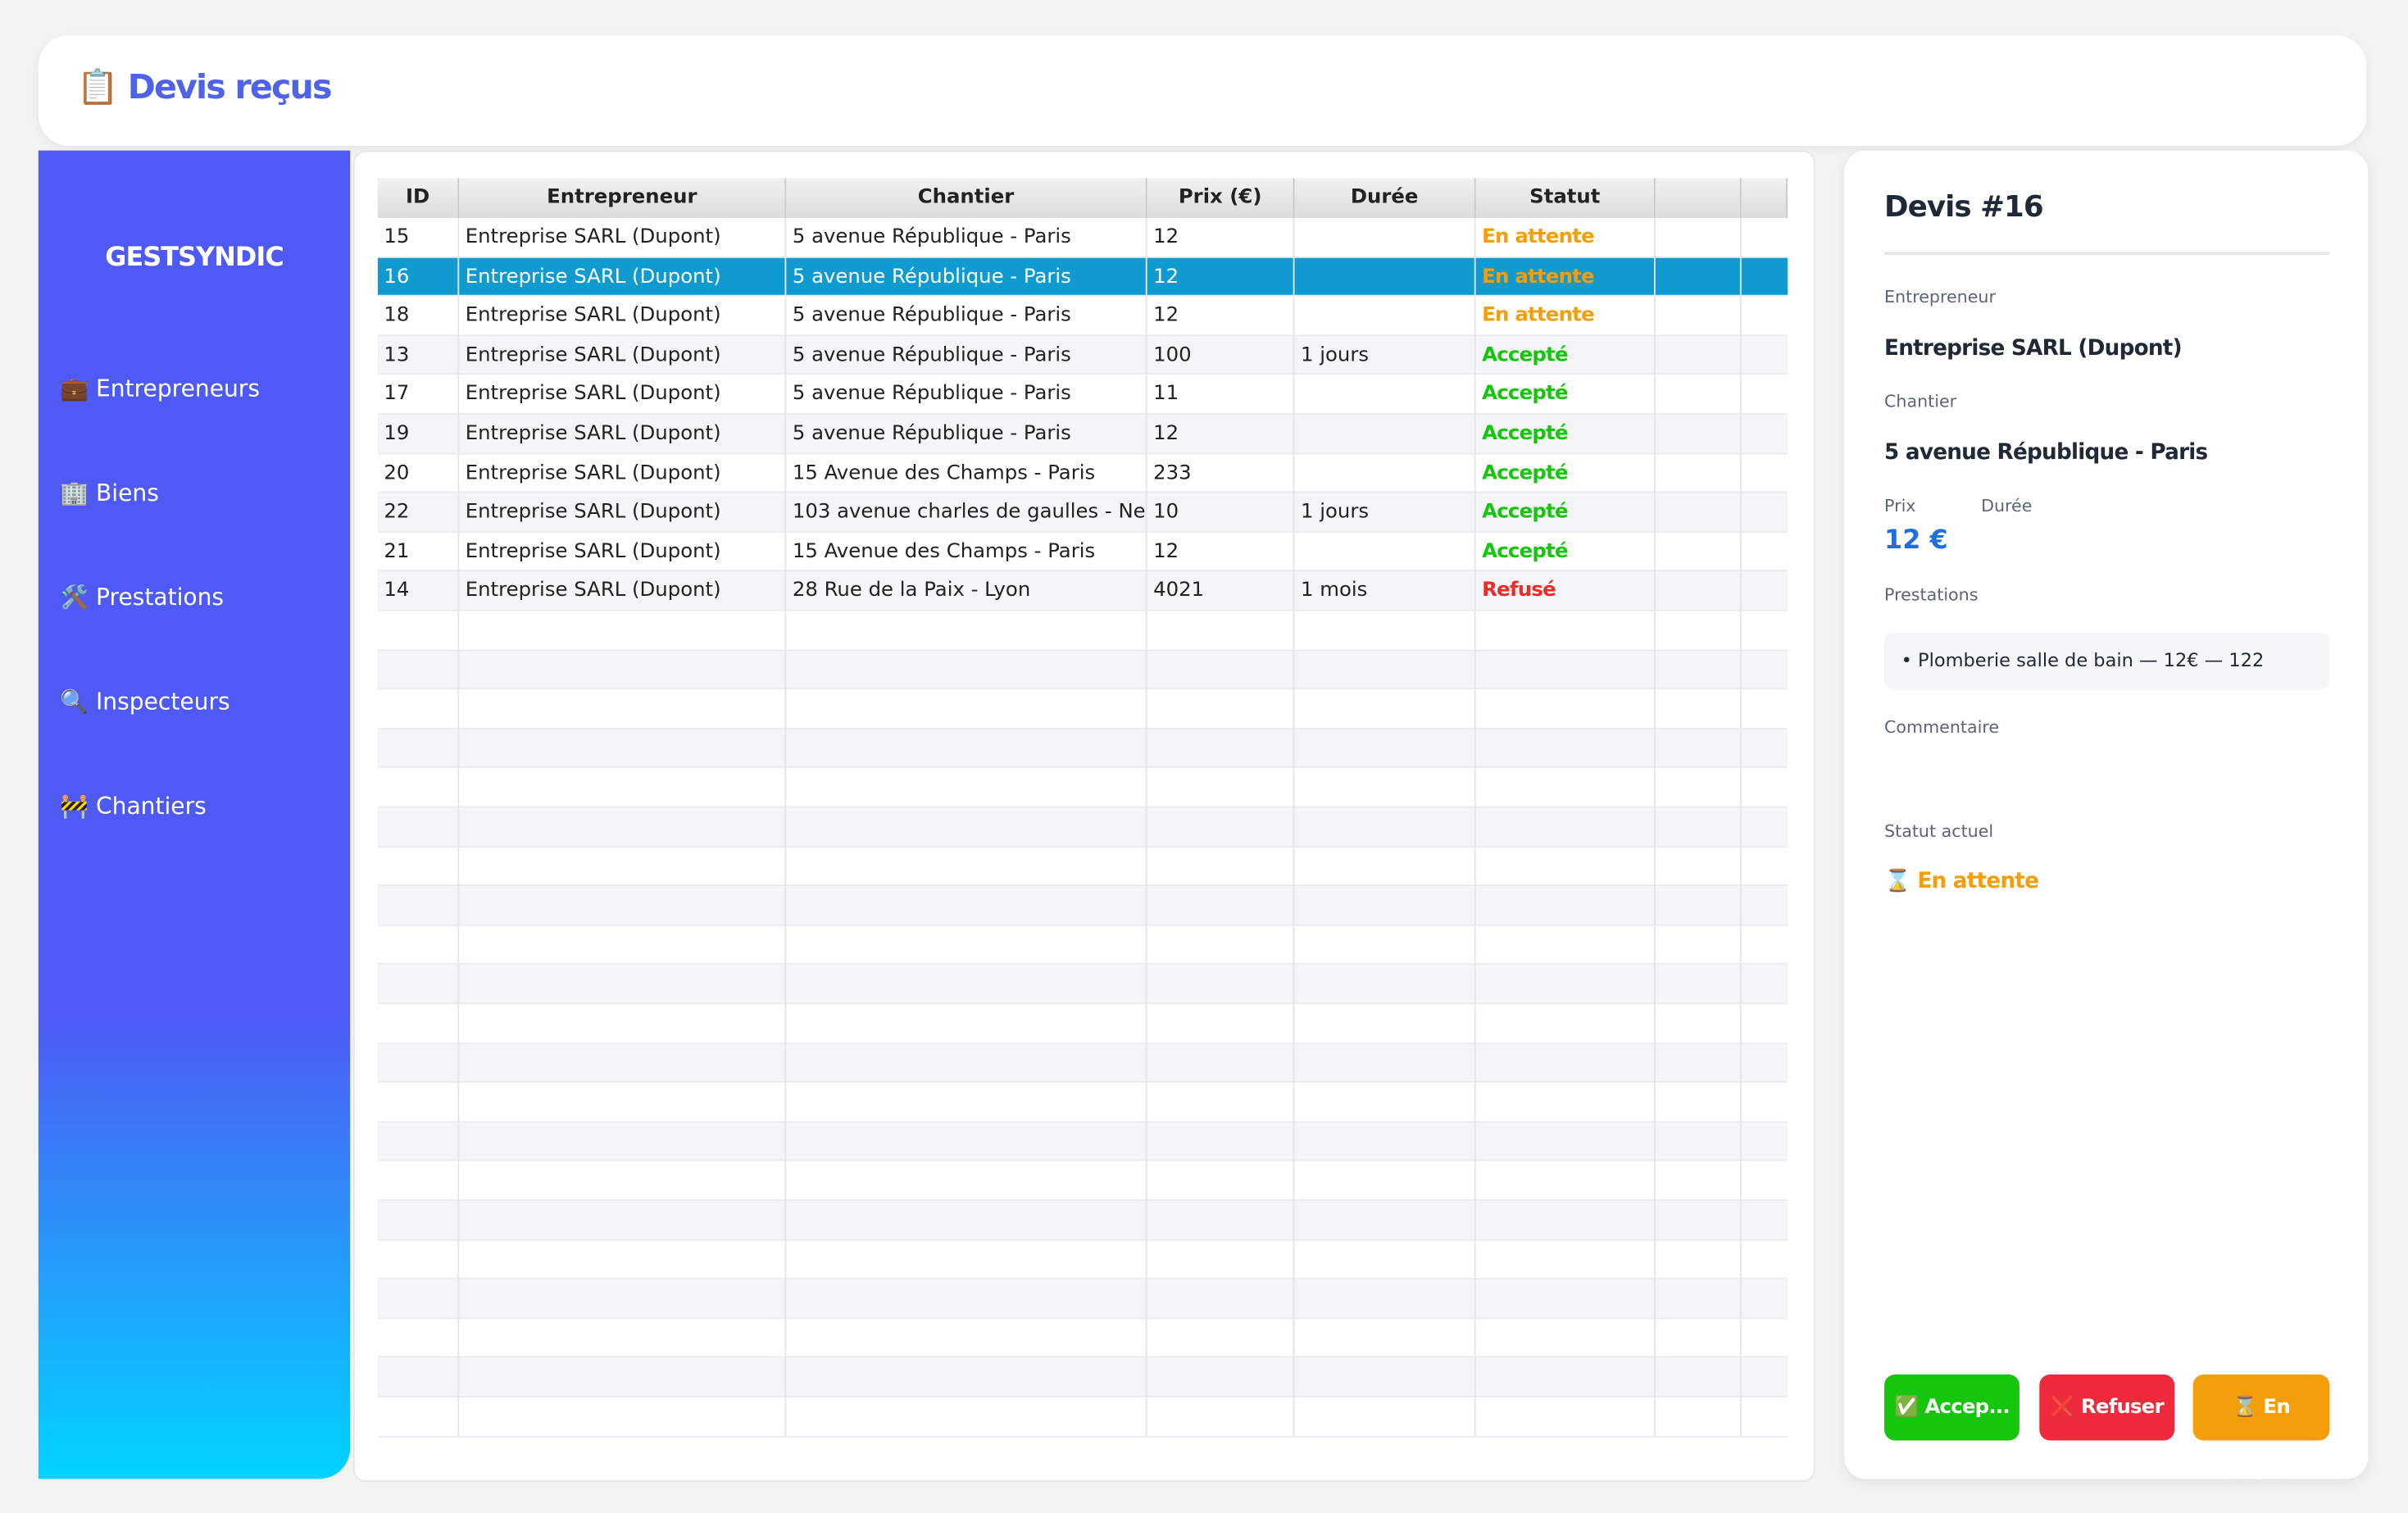 The image size is (2408, 1513). I want to click on table-cell: 15, so click(418, 237).